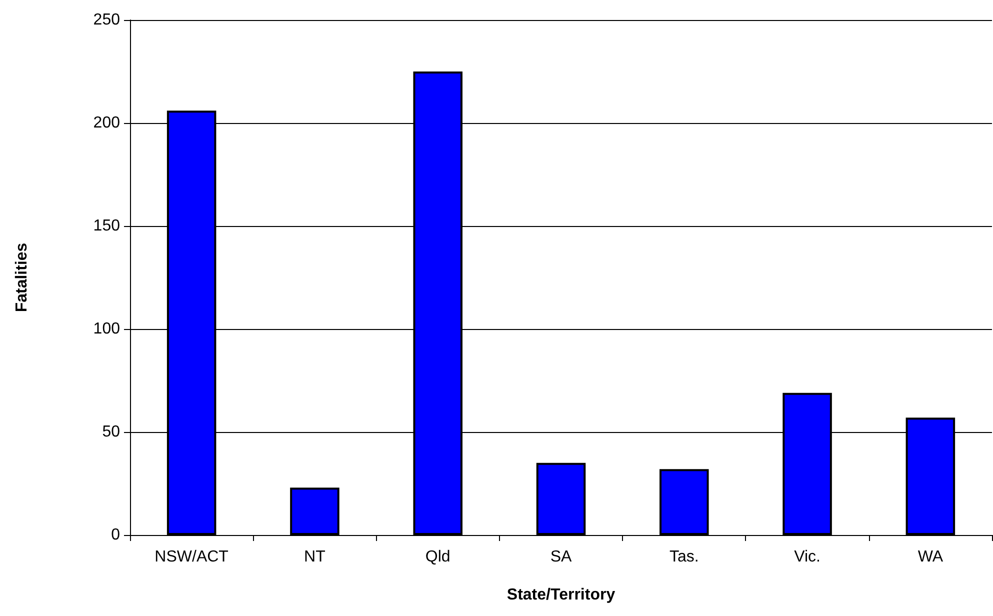 This screenshot has height=616, width=993. Describe the element at coordinates (111, 432) in the screenshot. I see `y-tick-label: 50` at that location.